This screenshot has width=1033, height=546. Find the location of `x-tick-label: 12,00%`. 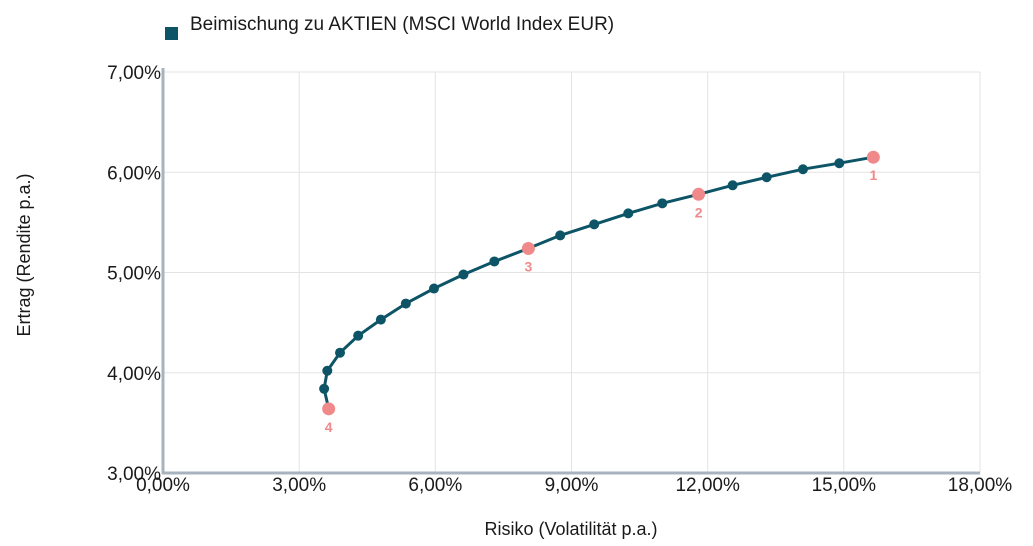

x-tick-label: 12,00% is located at coordinates (707, 485).